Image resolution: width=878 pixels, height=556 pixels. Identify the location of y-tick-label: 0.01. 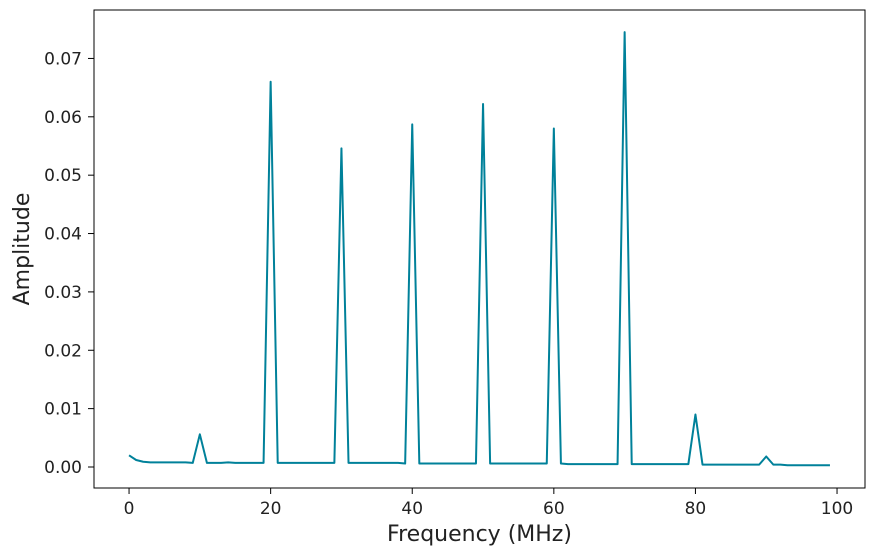
(63, 410).